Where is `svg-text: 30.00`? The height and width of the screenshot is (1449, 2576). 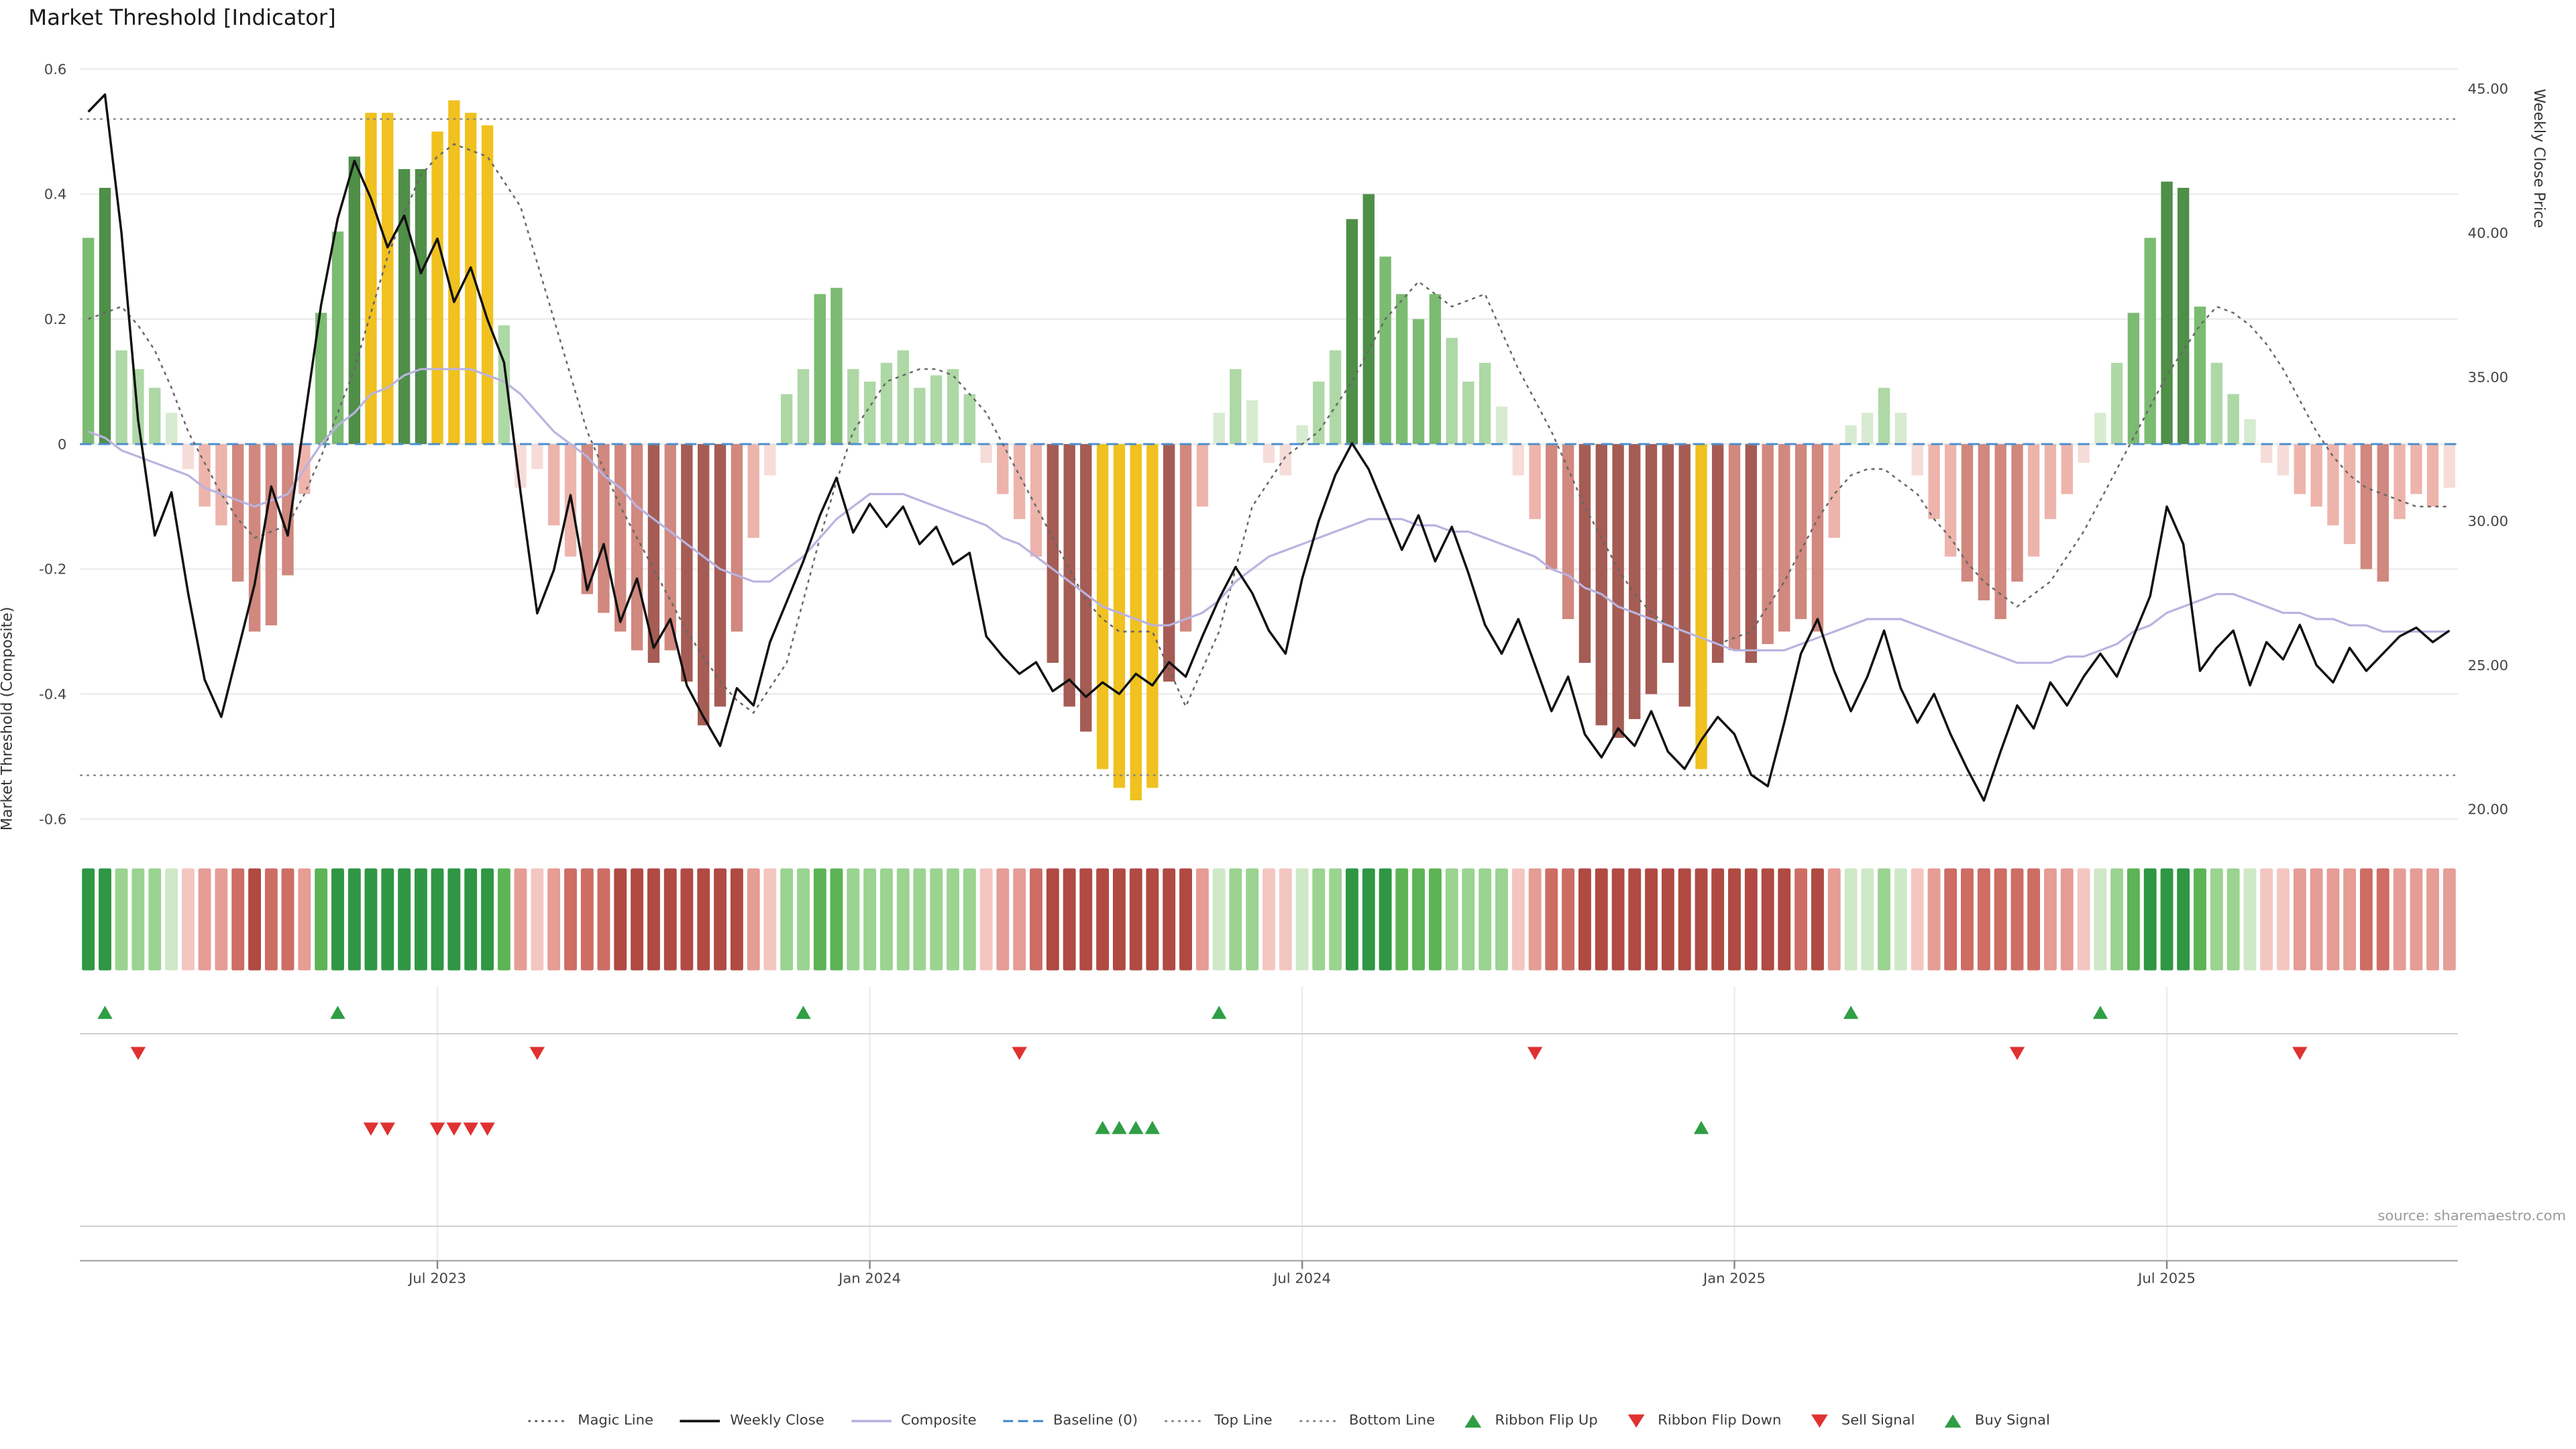
svg-text: 30.00 is located at coordinates (2488, 521).